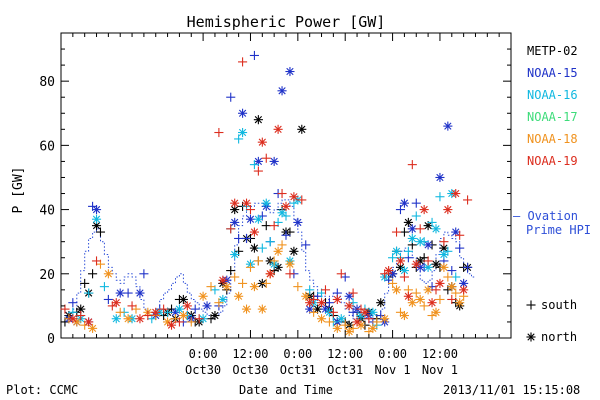  I want to click on legend-entry-noaa-17: NOAA-17, so click(552, 117).